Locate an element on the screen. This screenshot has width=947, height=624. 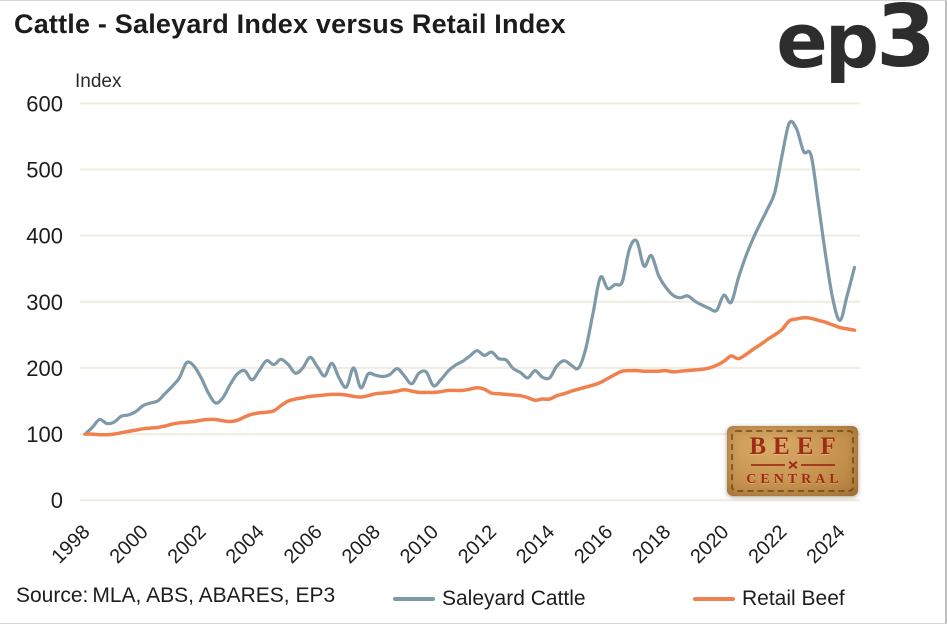
watermark-beef-text: BEEF is located at coordinates (796, 446).